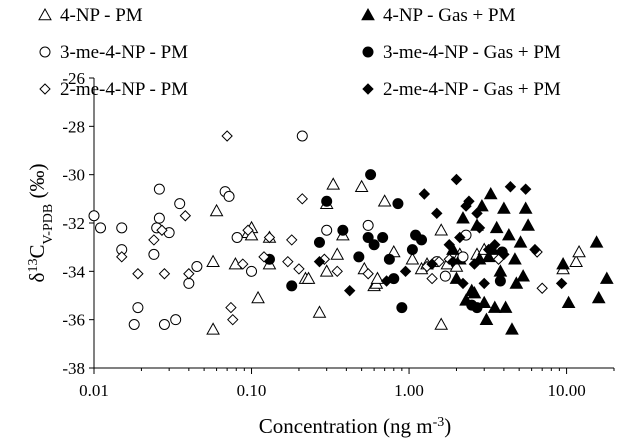 This screenshot has width=633, height=439. What do you see at coordinates (438, 15) in the screenshot?
I see `legend-item: 4-NP - Gas + PM` at bounding box center [438, 15].